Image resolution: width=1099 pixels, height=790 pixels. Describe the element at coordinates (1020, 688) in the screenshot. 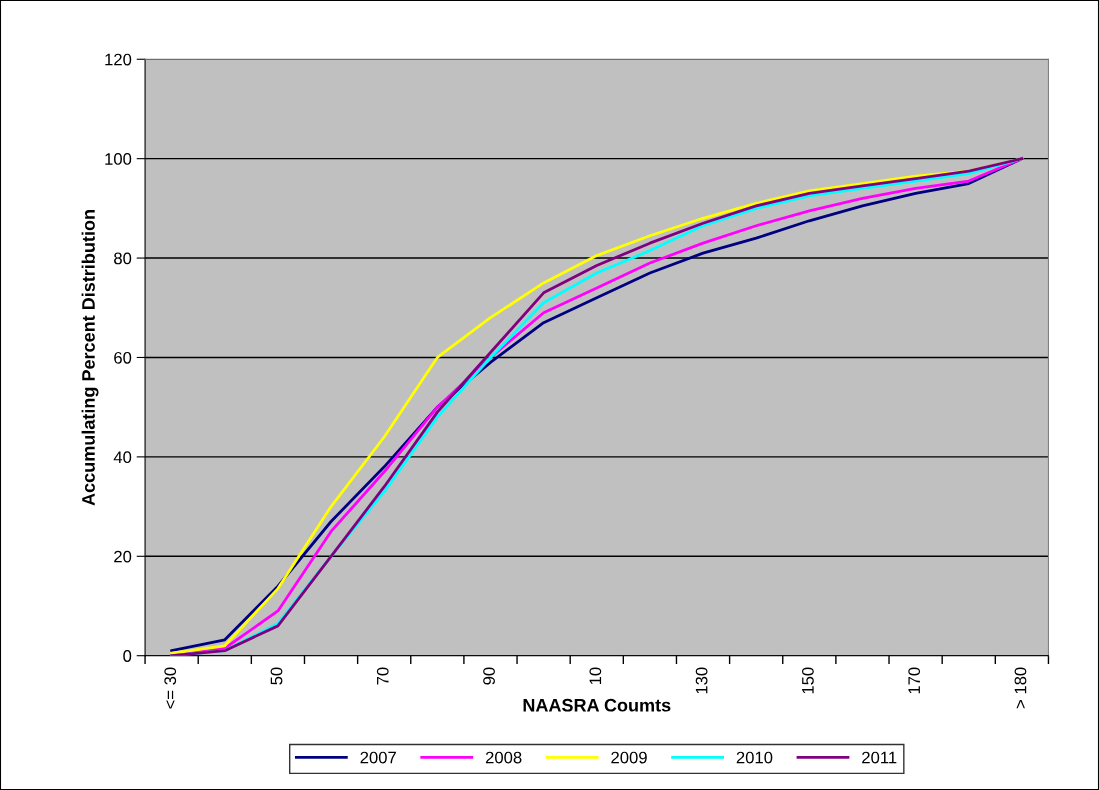

I see `x-tick-label: > 180` at that location.